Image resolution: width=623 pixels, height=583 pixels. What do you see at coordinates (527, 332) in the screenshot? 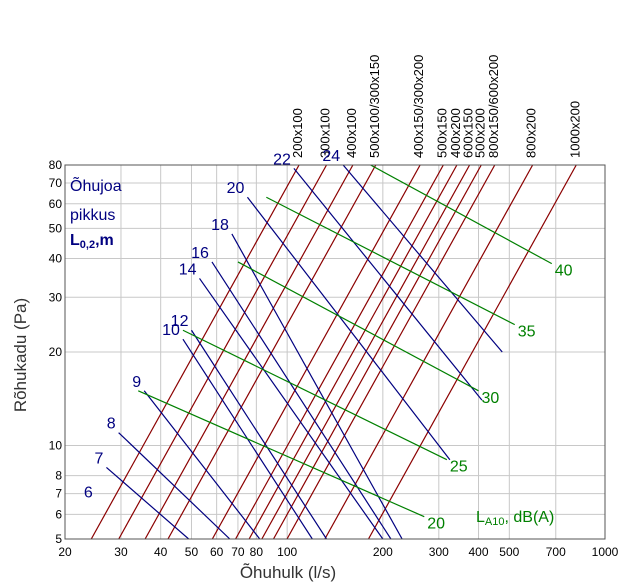
I see `noise-line-label: 35` at bounding box center [527, 332].